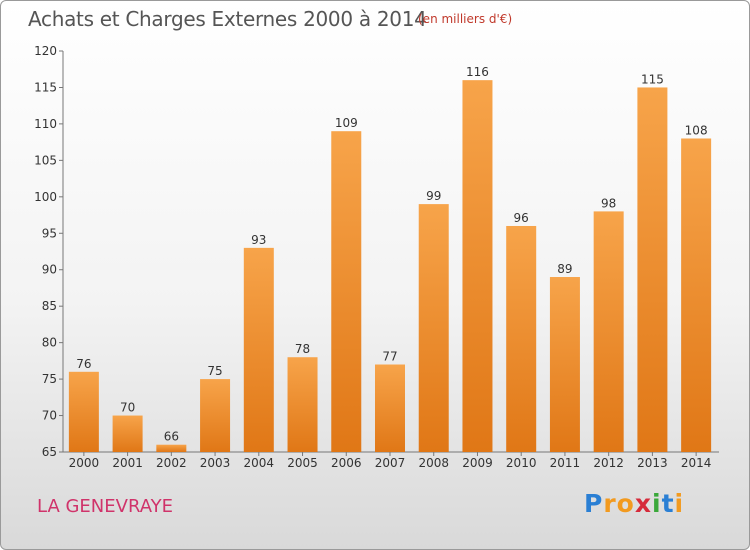  Describe the element at coordinates (171, 437) in the screenshot. I see `data-label: 66` at that location.